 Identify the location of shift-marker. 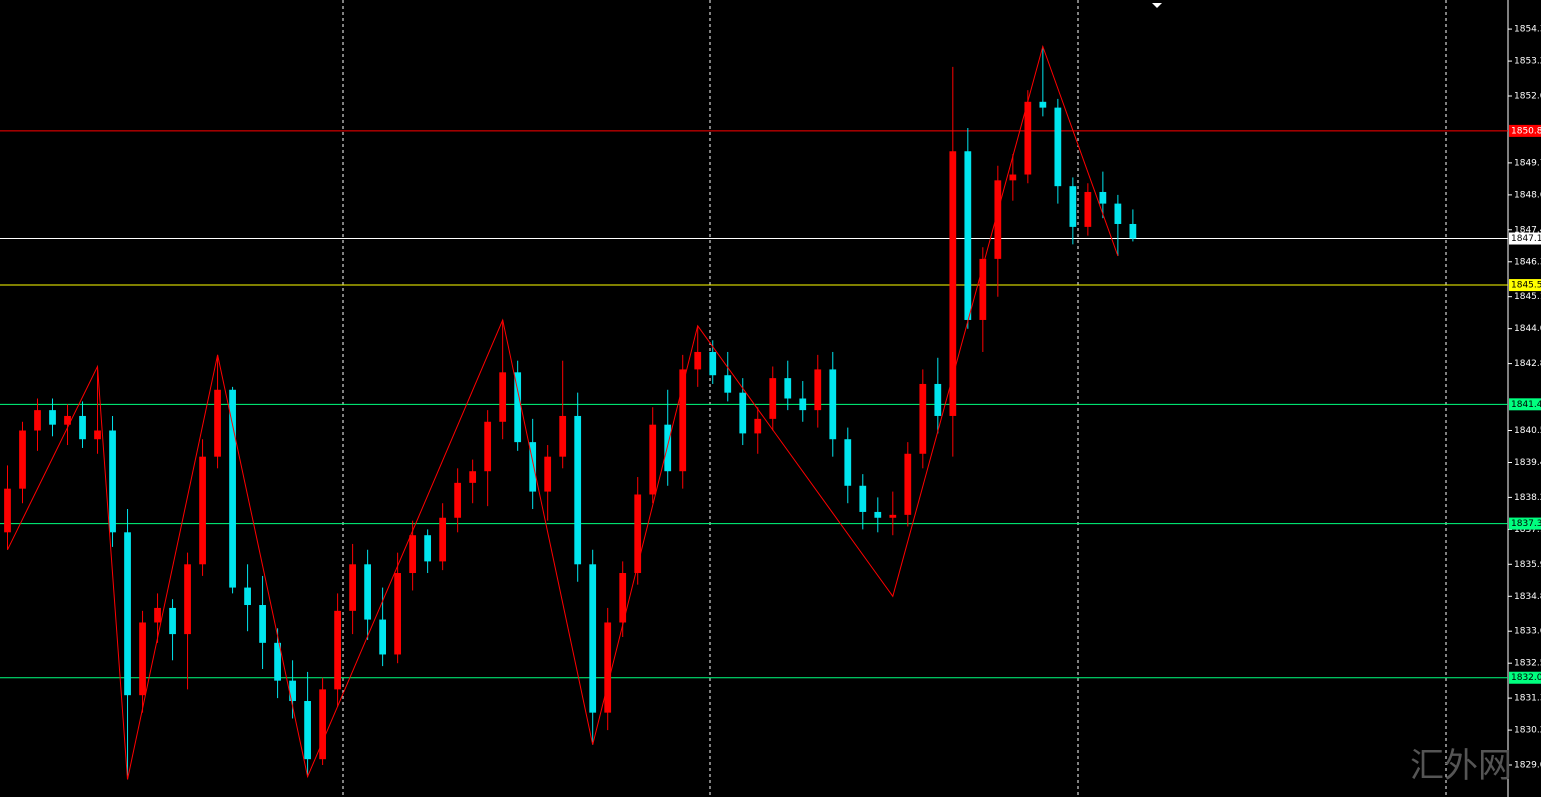
(1157, 5).